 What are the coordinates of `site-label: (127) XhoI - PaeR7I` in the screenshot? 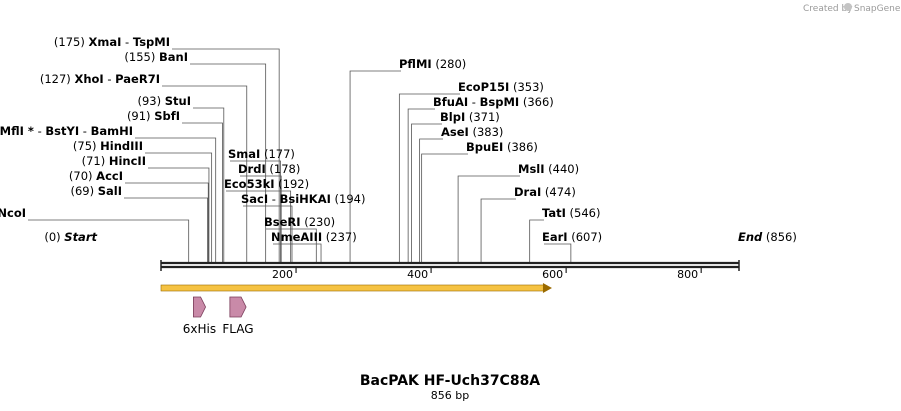 It's located at (100, 79).